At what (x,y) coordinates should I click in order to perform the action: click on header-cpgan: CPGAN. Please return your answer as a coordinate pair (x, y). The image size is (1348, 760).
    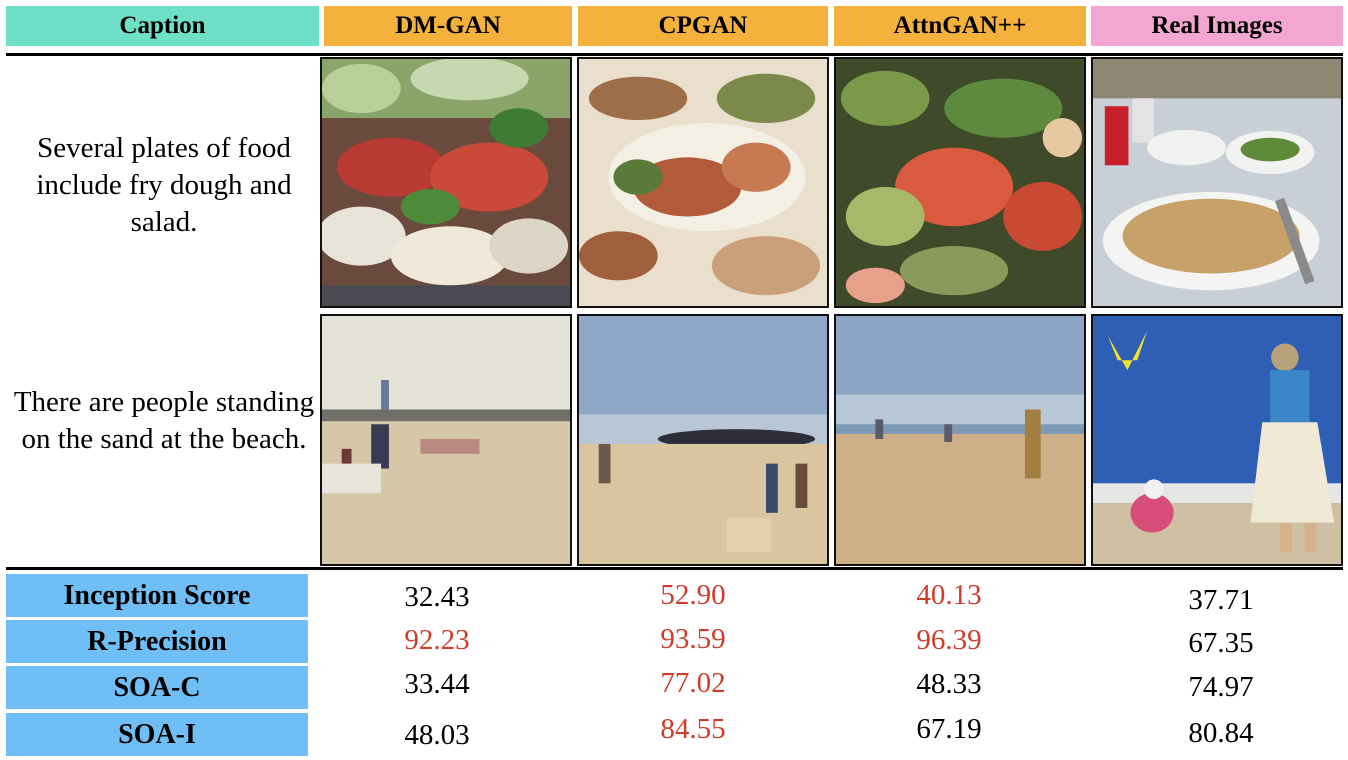
    Looking at the image, I should click on (703, 26).